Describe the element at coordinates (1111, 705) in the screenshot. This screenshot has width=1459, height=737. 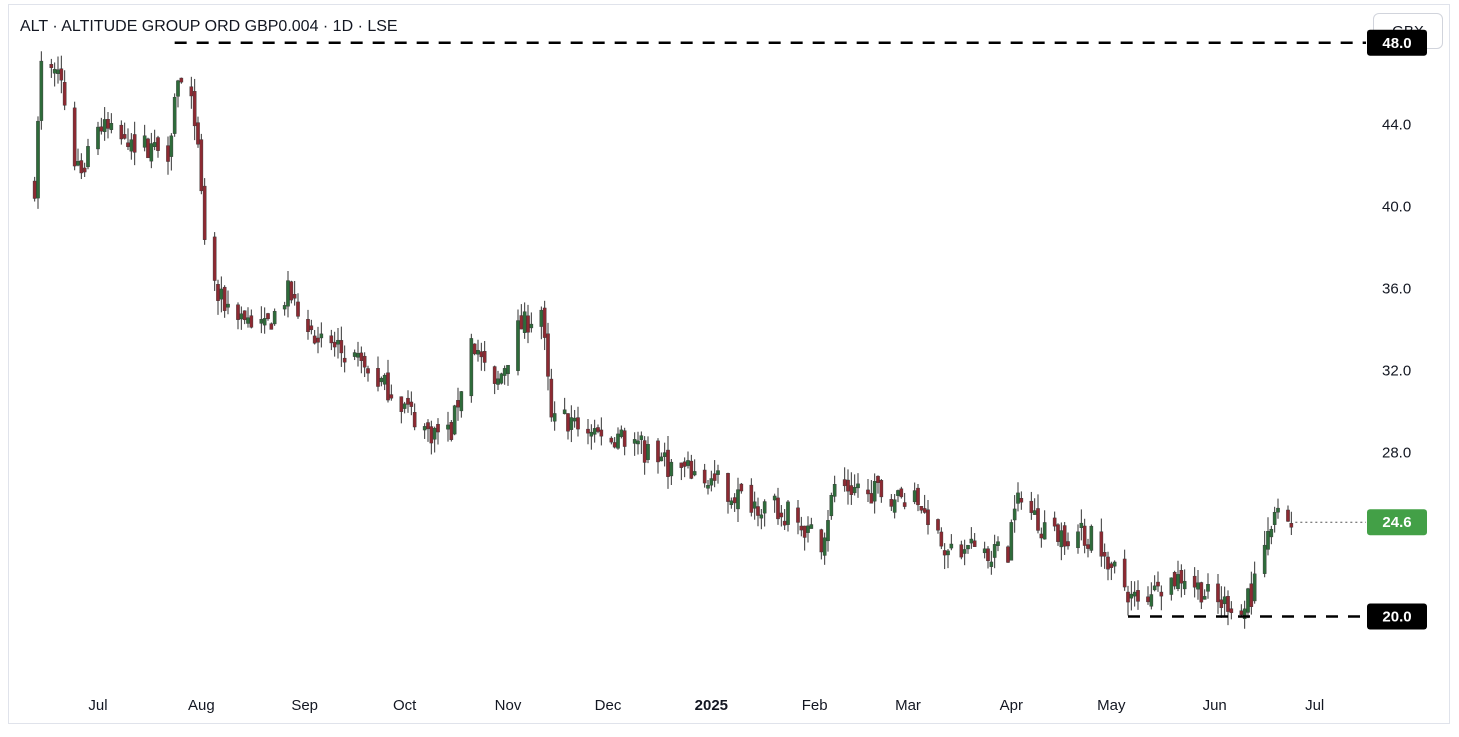
I see `x-tick-label: May` at that location.